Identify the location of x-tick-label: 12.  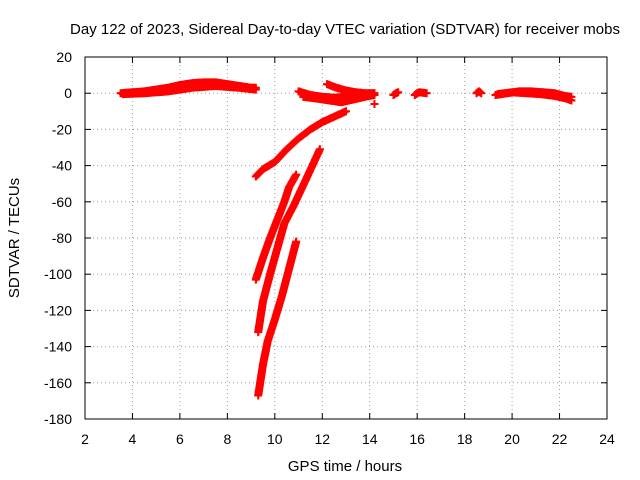
(322, 439).